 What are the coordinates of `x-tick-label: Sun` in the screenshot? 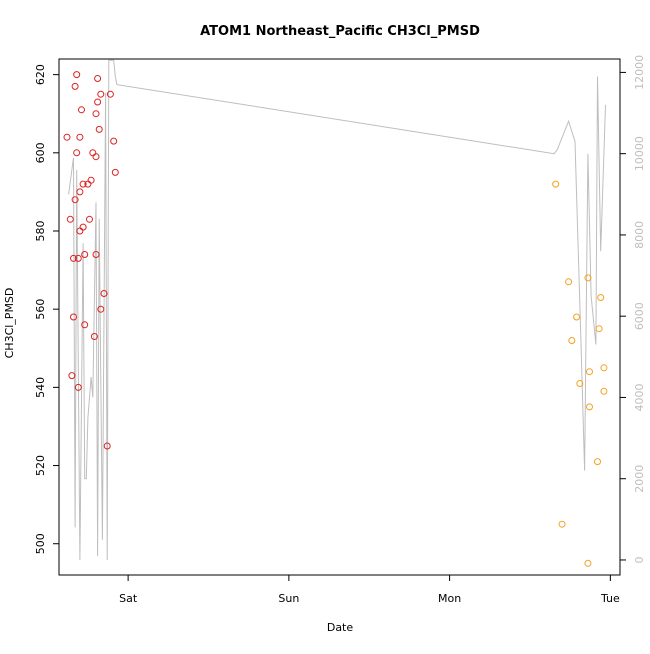 It's located at (288, 598).